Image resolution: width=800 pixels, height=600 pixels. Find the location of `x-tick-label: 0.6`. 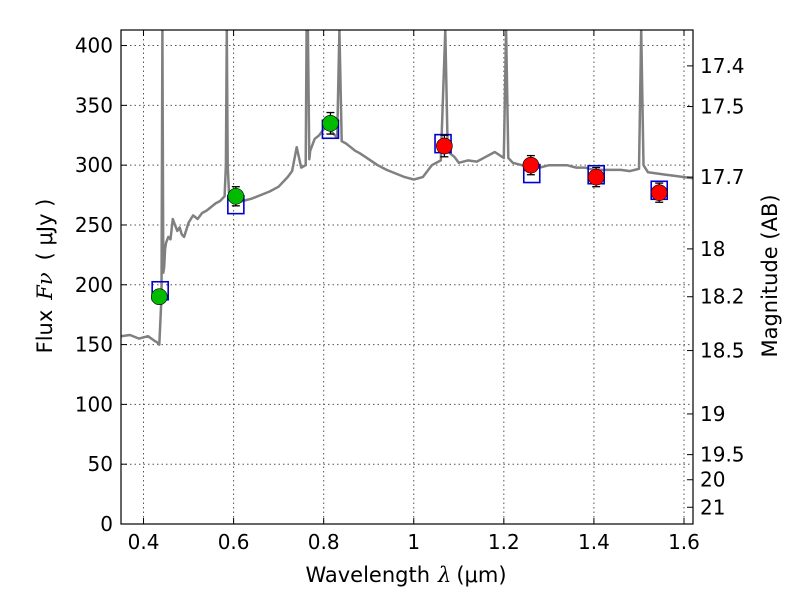

x-tick-label: 0.6 is located at coordinates (234, 542).